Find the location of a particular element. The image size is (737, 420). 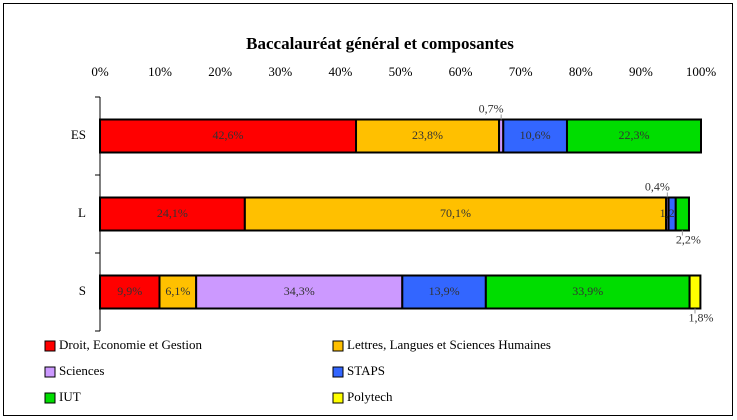

x-tick-label: 70% is located at coordinates (521, 71).